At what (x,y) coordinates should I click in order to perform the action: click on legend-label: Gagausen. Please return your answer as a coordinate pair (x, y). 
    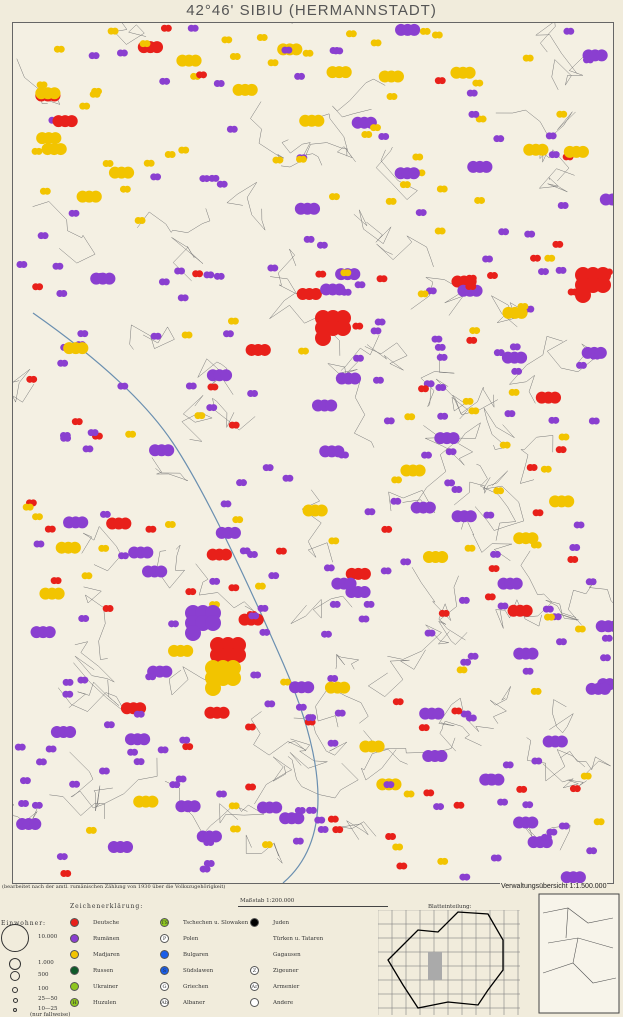
    Looking at the image, I should click on (287, 955).